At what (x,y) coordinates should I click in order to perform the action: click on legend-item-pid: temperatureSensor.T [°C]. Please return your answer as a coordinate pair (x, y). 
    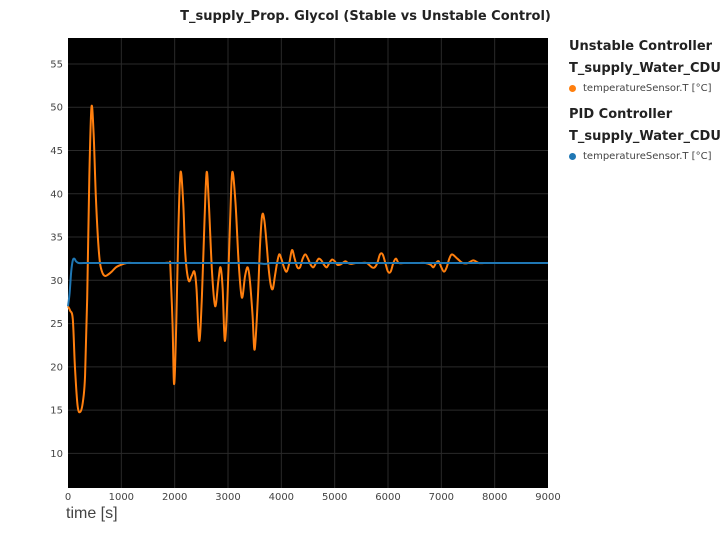
    Looking at the image, I should click on (645, 162).